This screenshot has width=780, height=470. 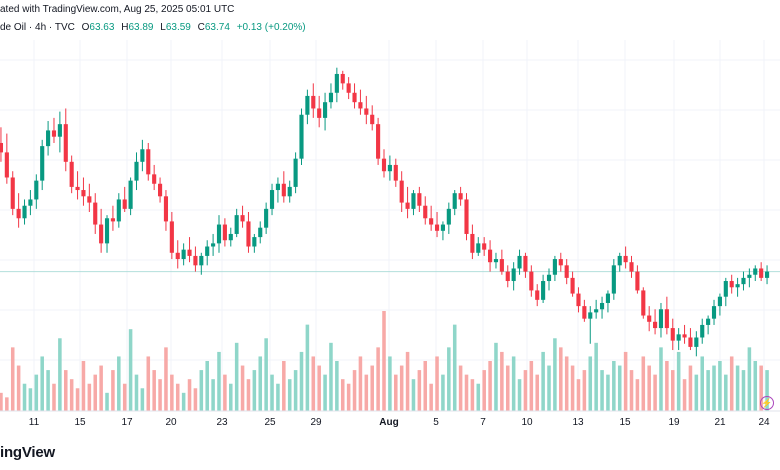 What do you see at coordinates (578, 422) in the screenshot?
I see `time-axis-label: 13` at bounding box center [578, 422].